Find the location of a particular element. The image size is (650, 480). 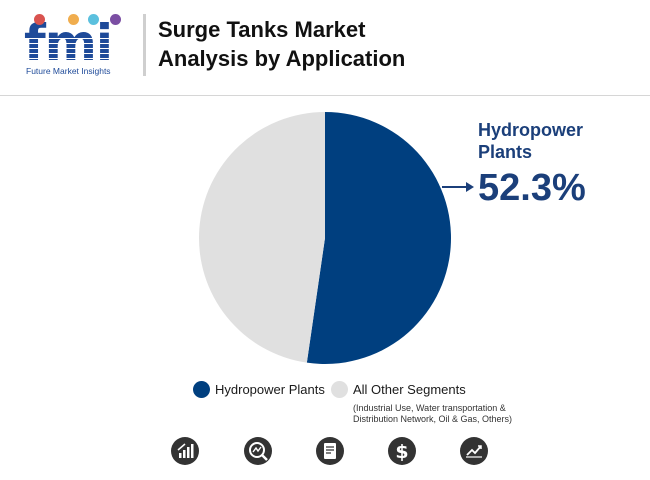

header-rule is located at coordinates (325, 95).